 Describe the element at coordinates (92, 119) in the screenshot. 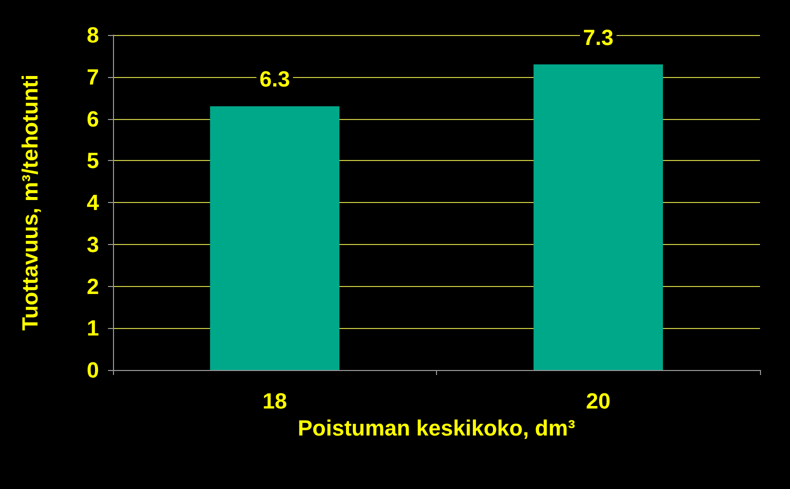

I see `y-tick-label: 6` at that location.